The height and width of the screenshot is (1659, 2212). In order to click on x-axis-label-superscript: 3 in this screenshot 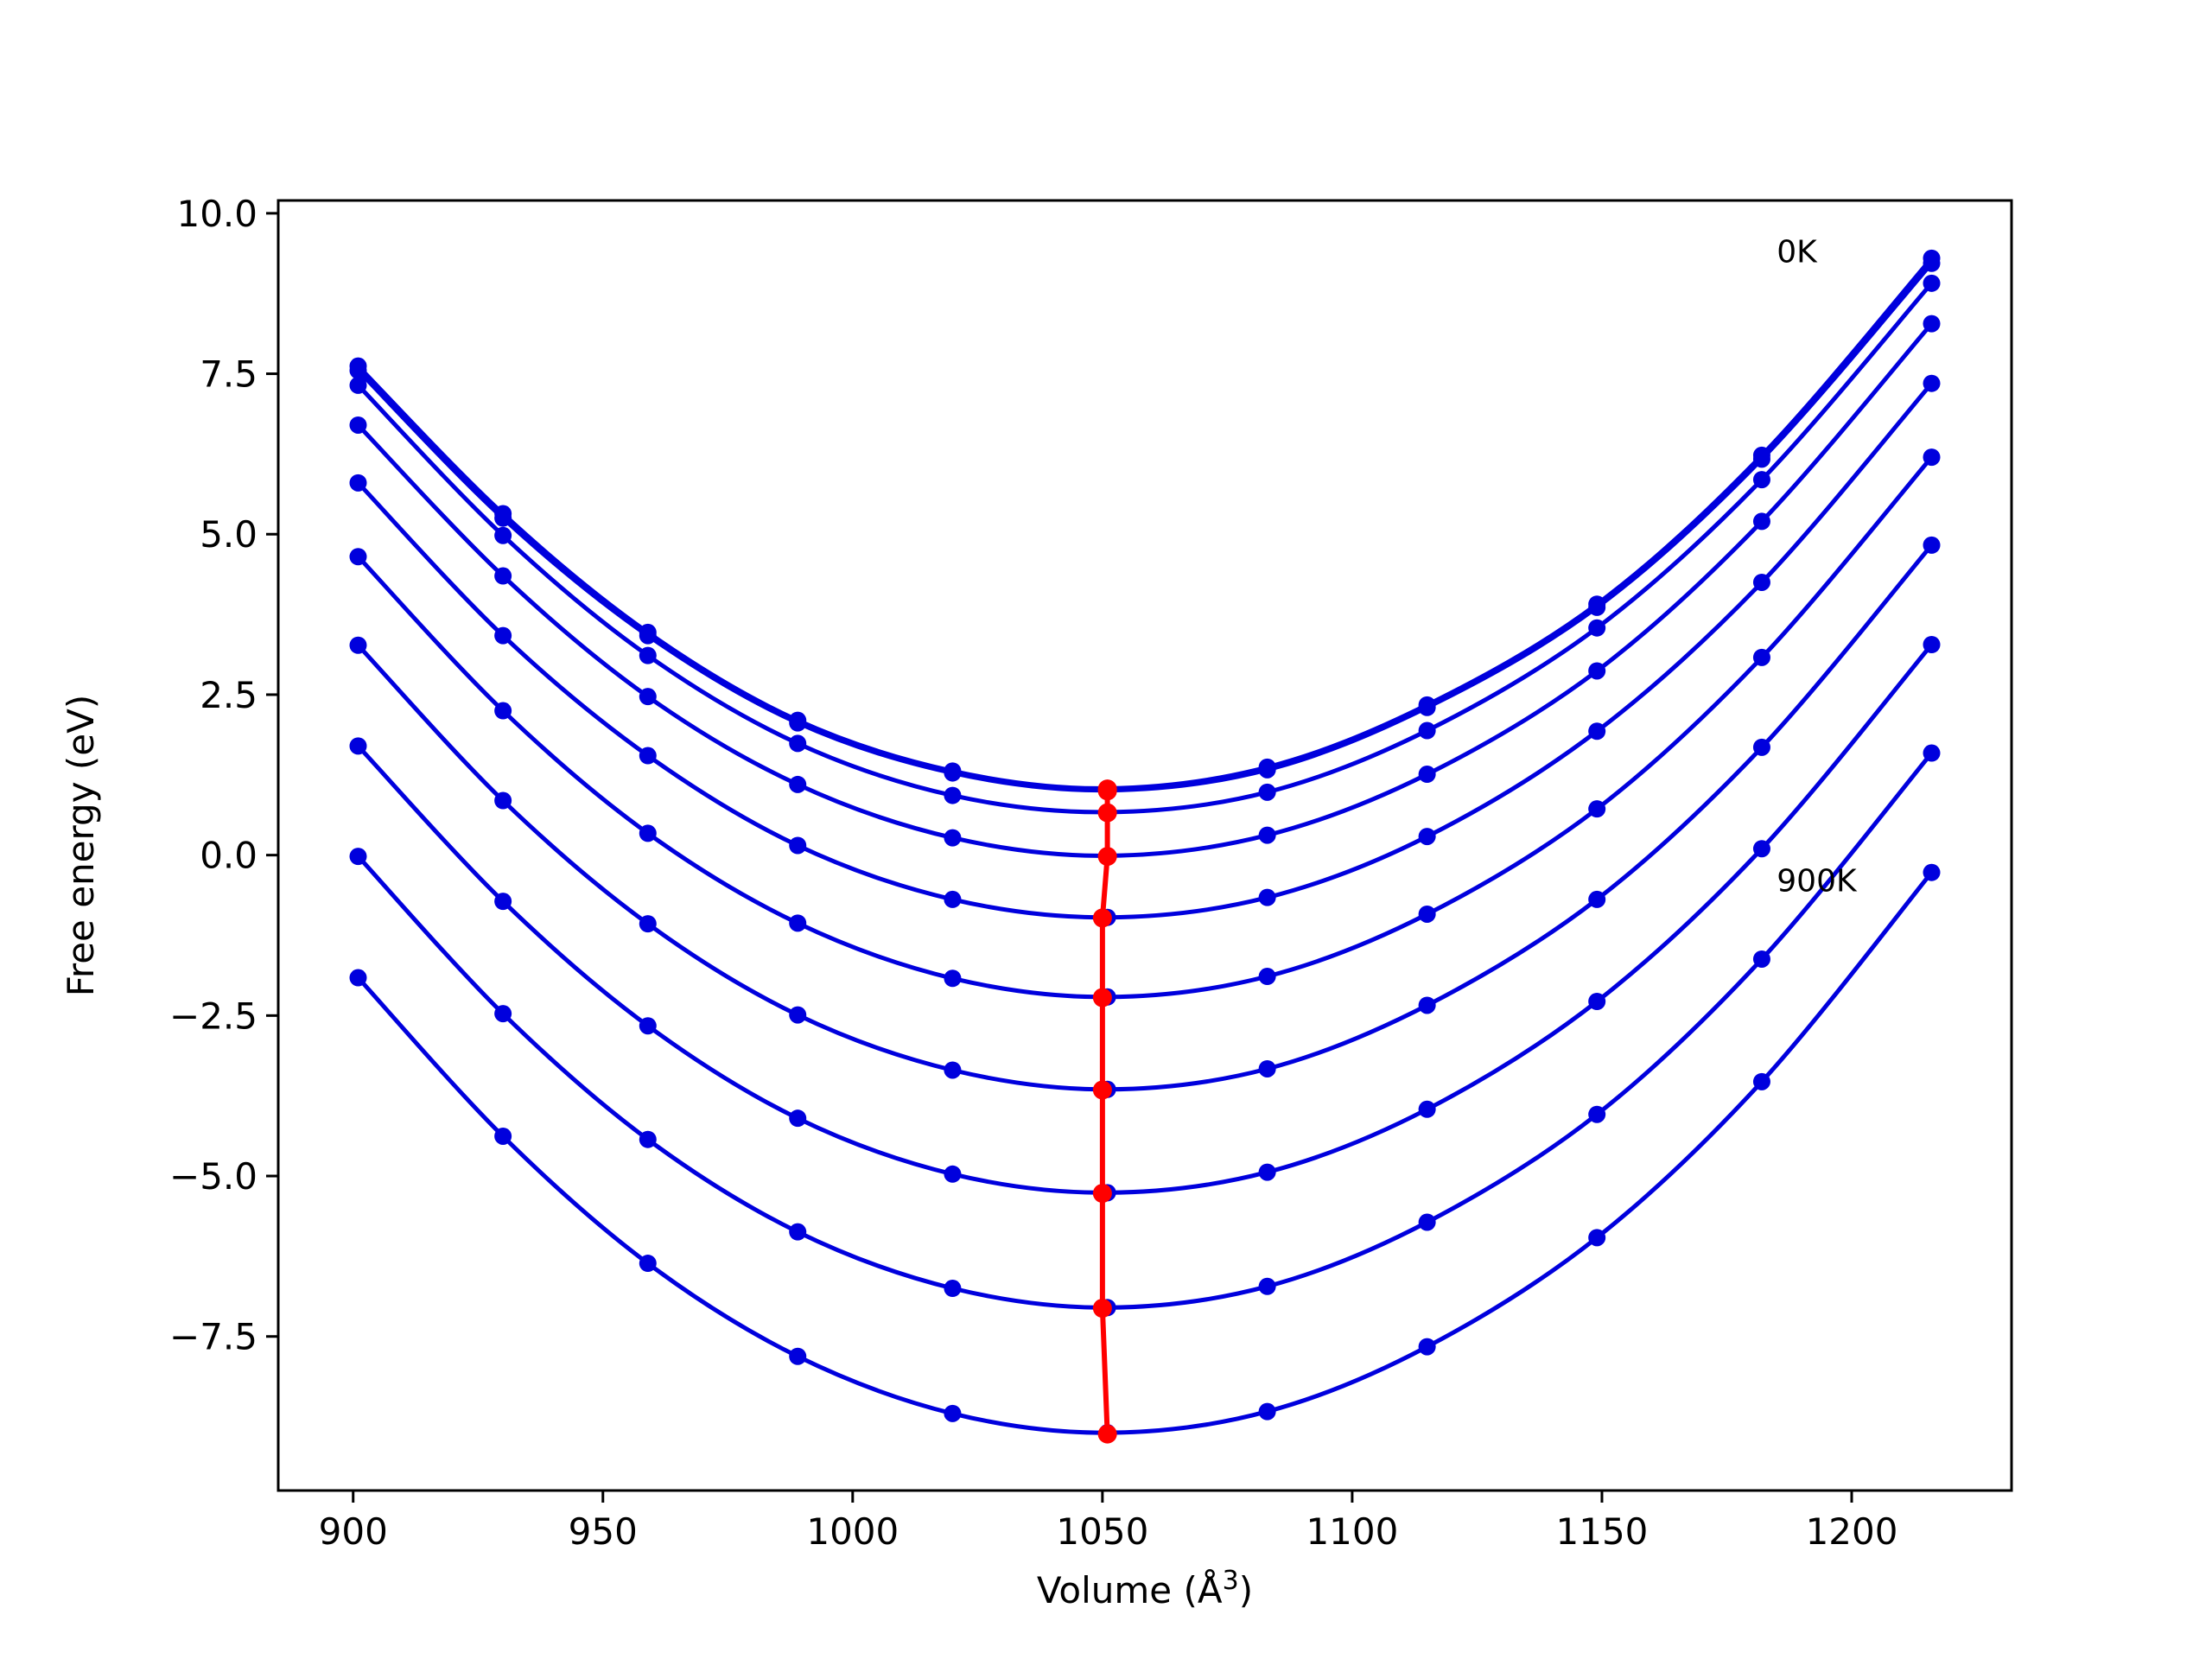, I will do `click(1231, 1581)`.